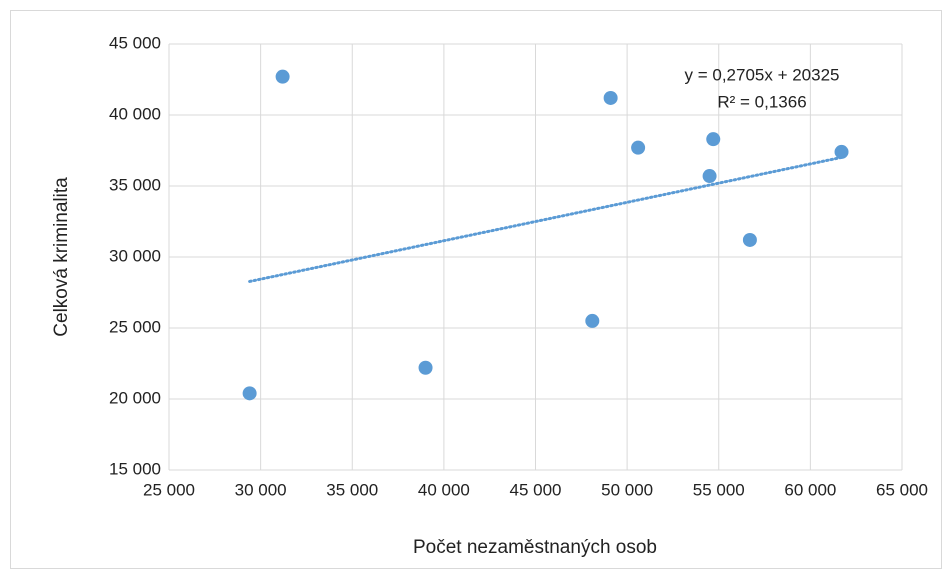 This screenshot has width=952, height=579. What do you see at coordinates (627, 489) in the screenshot?
I see `x-tick-label: 50 000` at bounding box center [627, 489].